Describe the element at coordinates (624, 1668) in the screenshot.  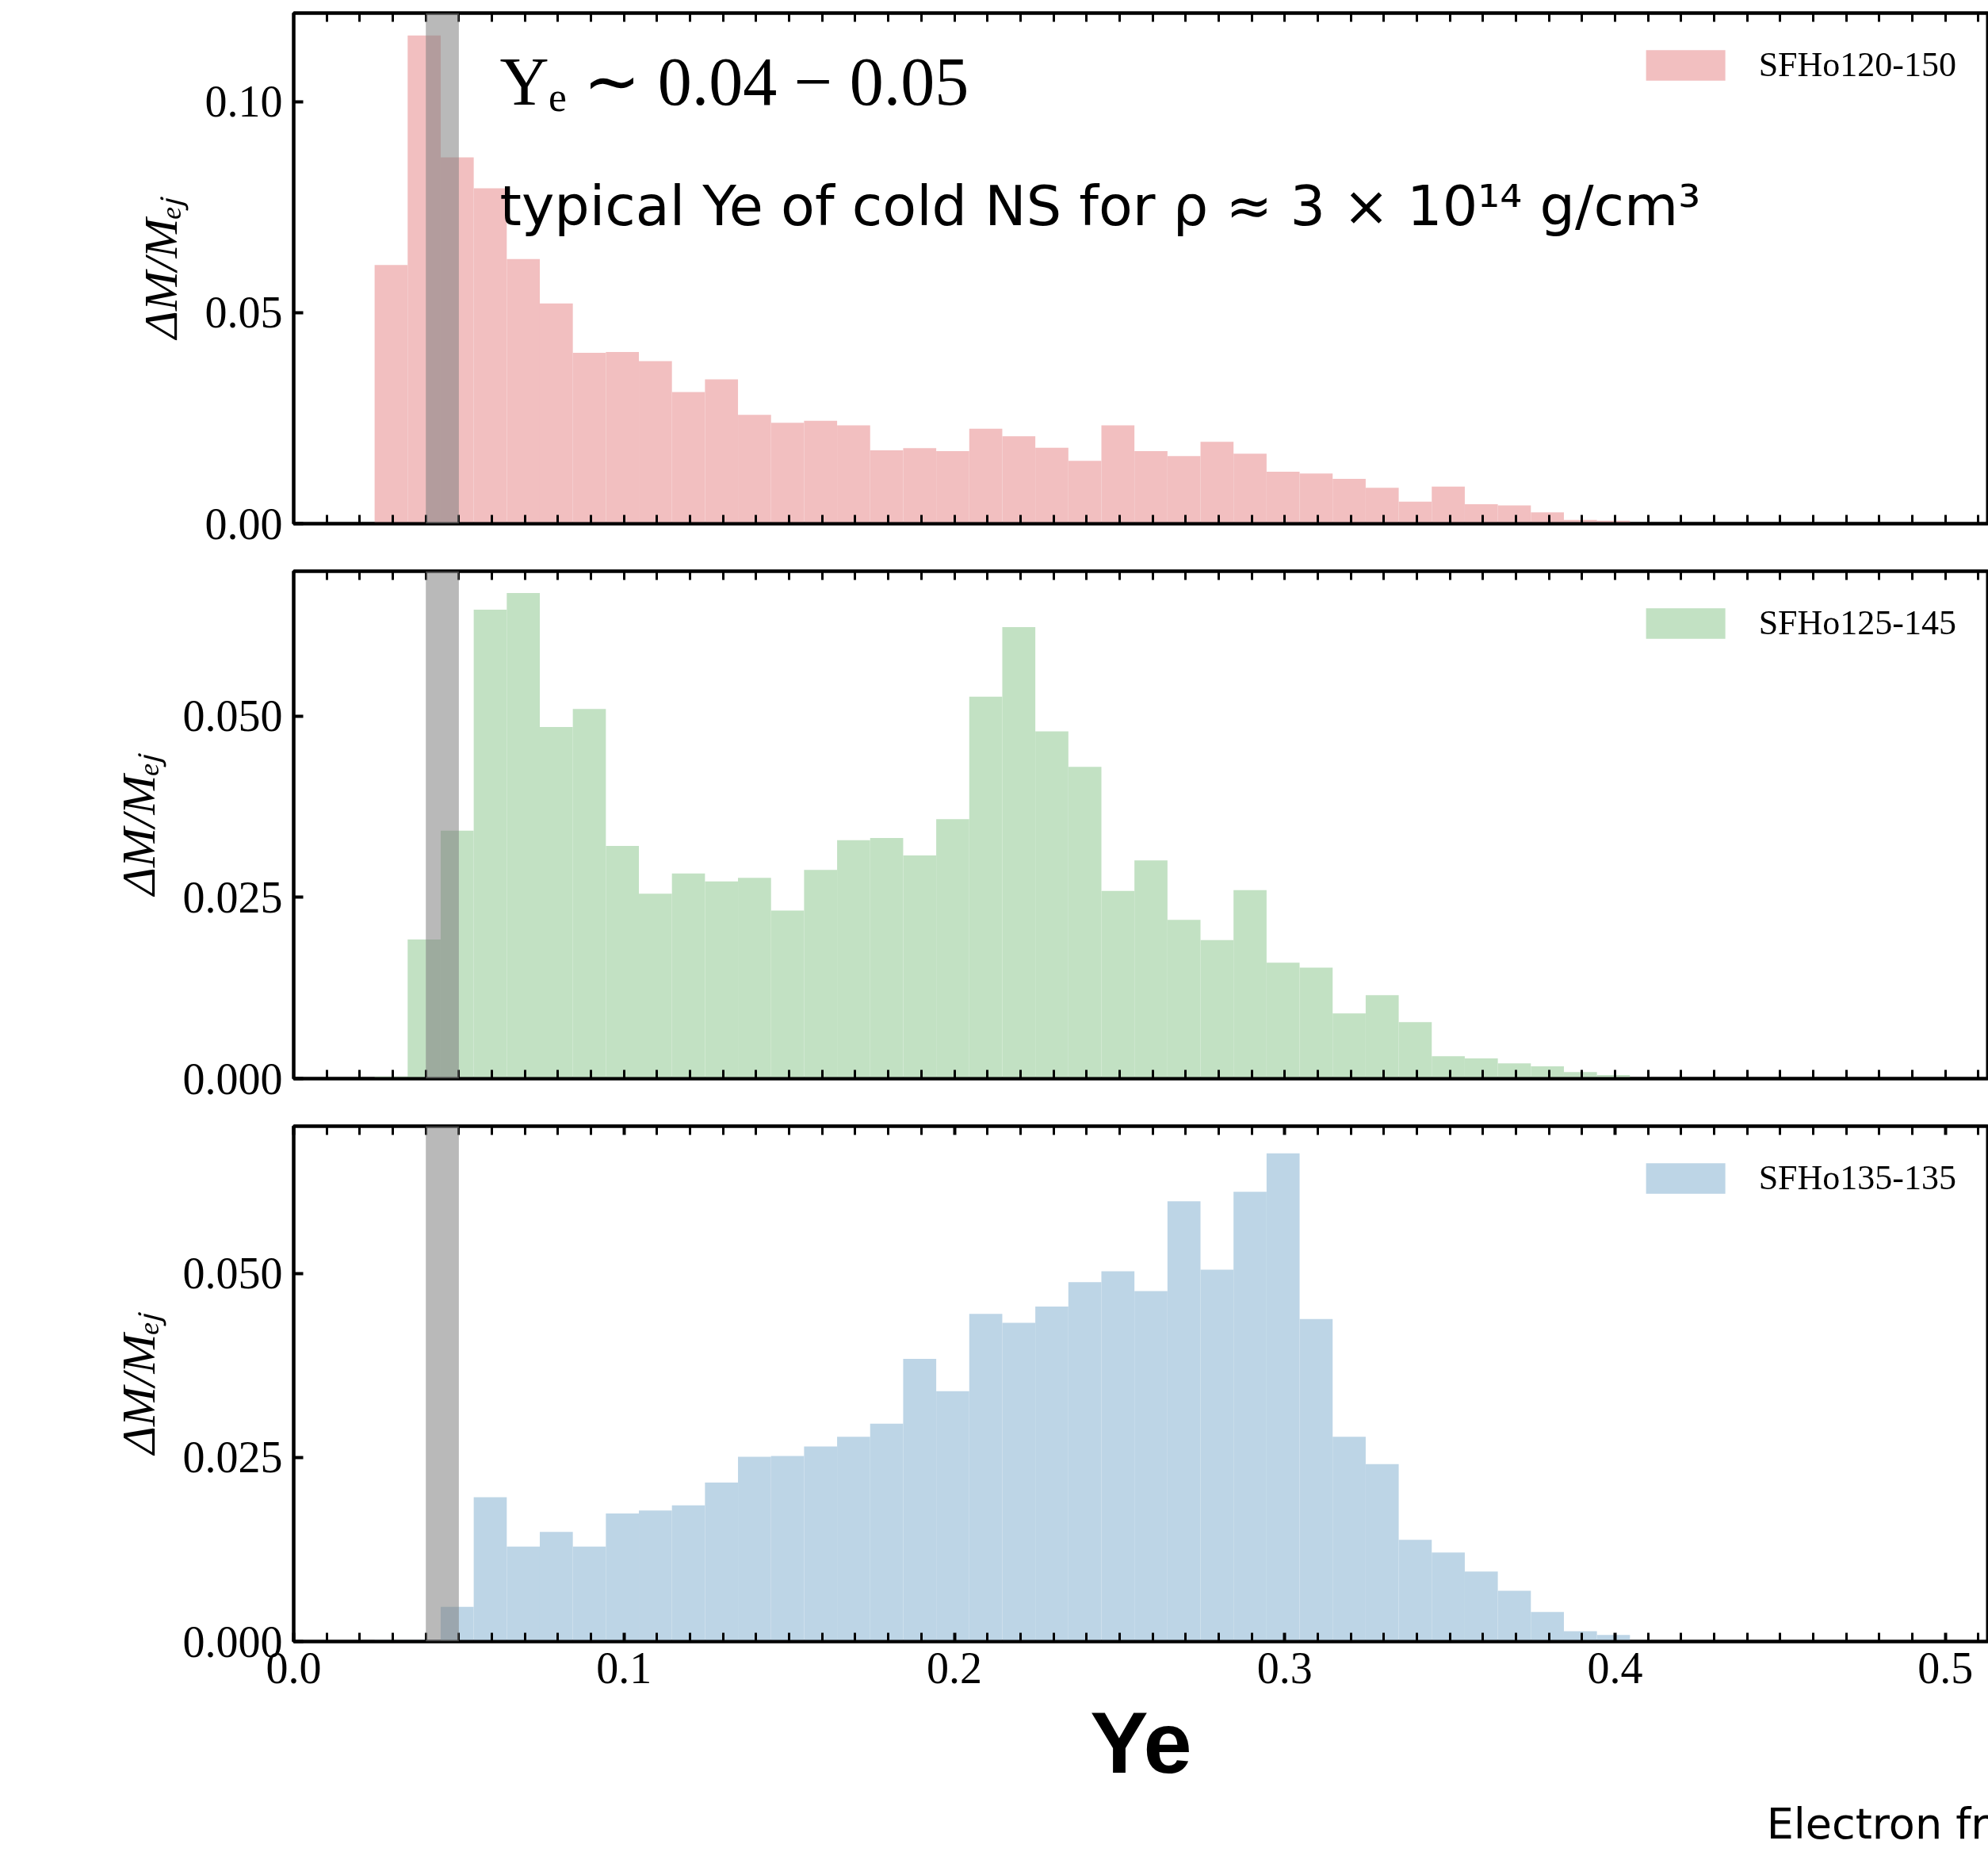
I see `x-tick-label: 0.1` at that location.